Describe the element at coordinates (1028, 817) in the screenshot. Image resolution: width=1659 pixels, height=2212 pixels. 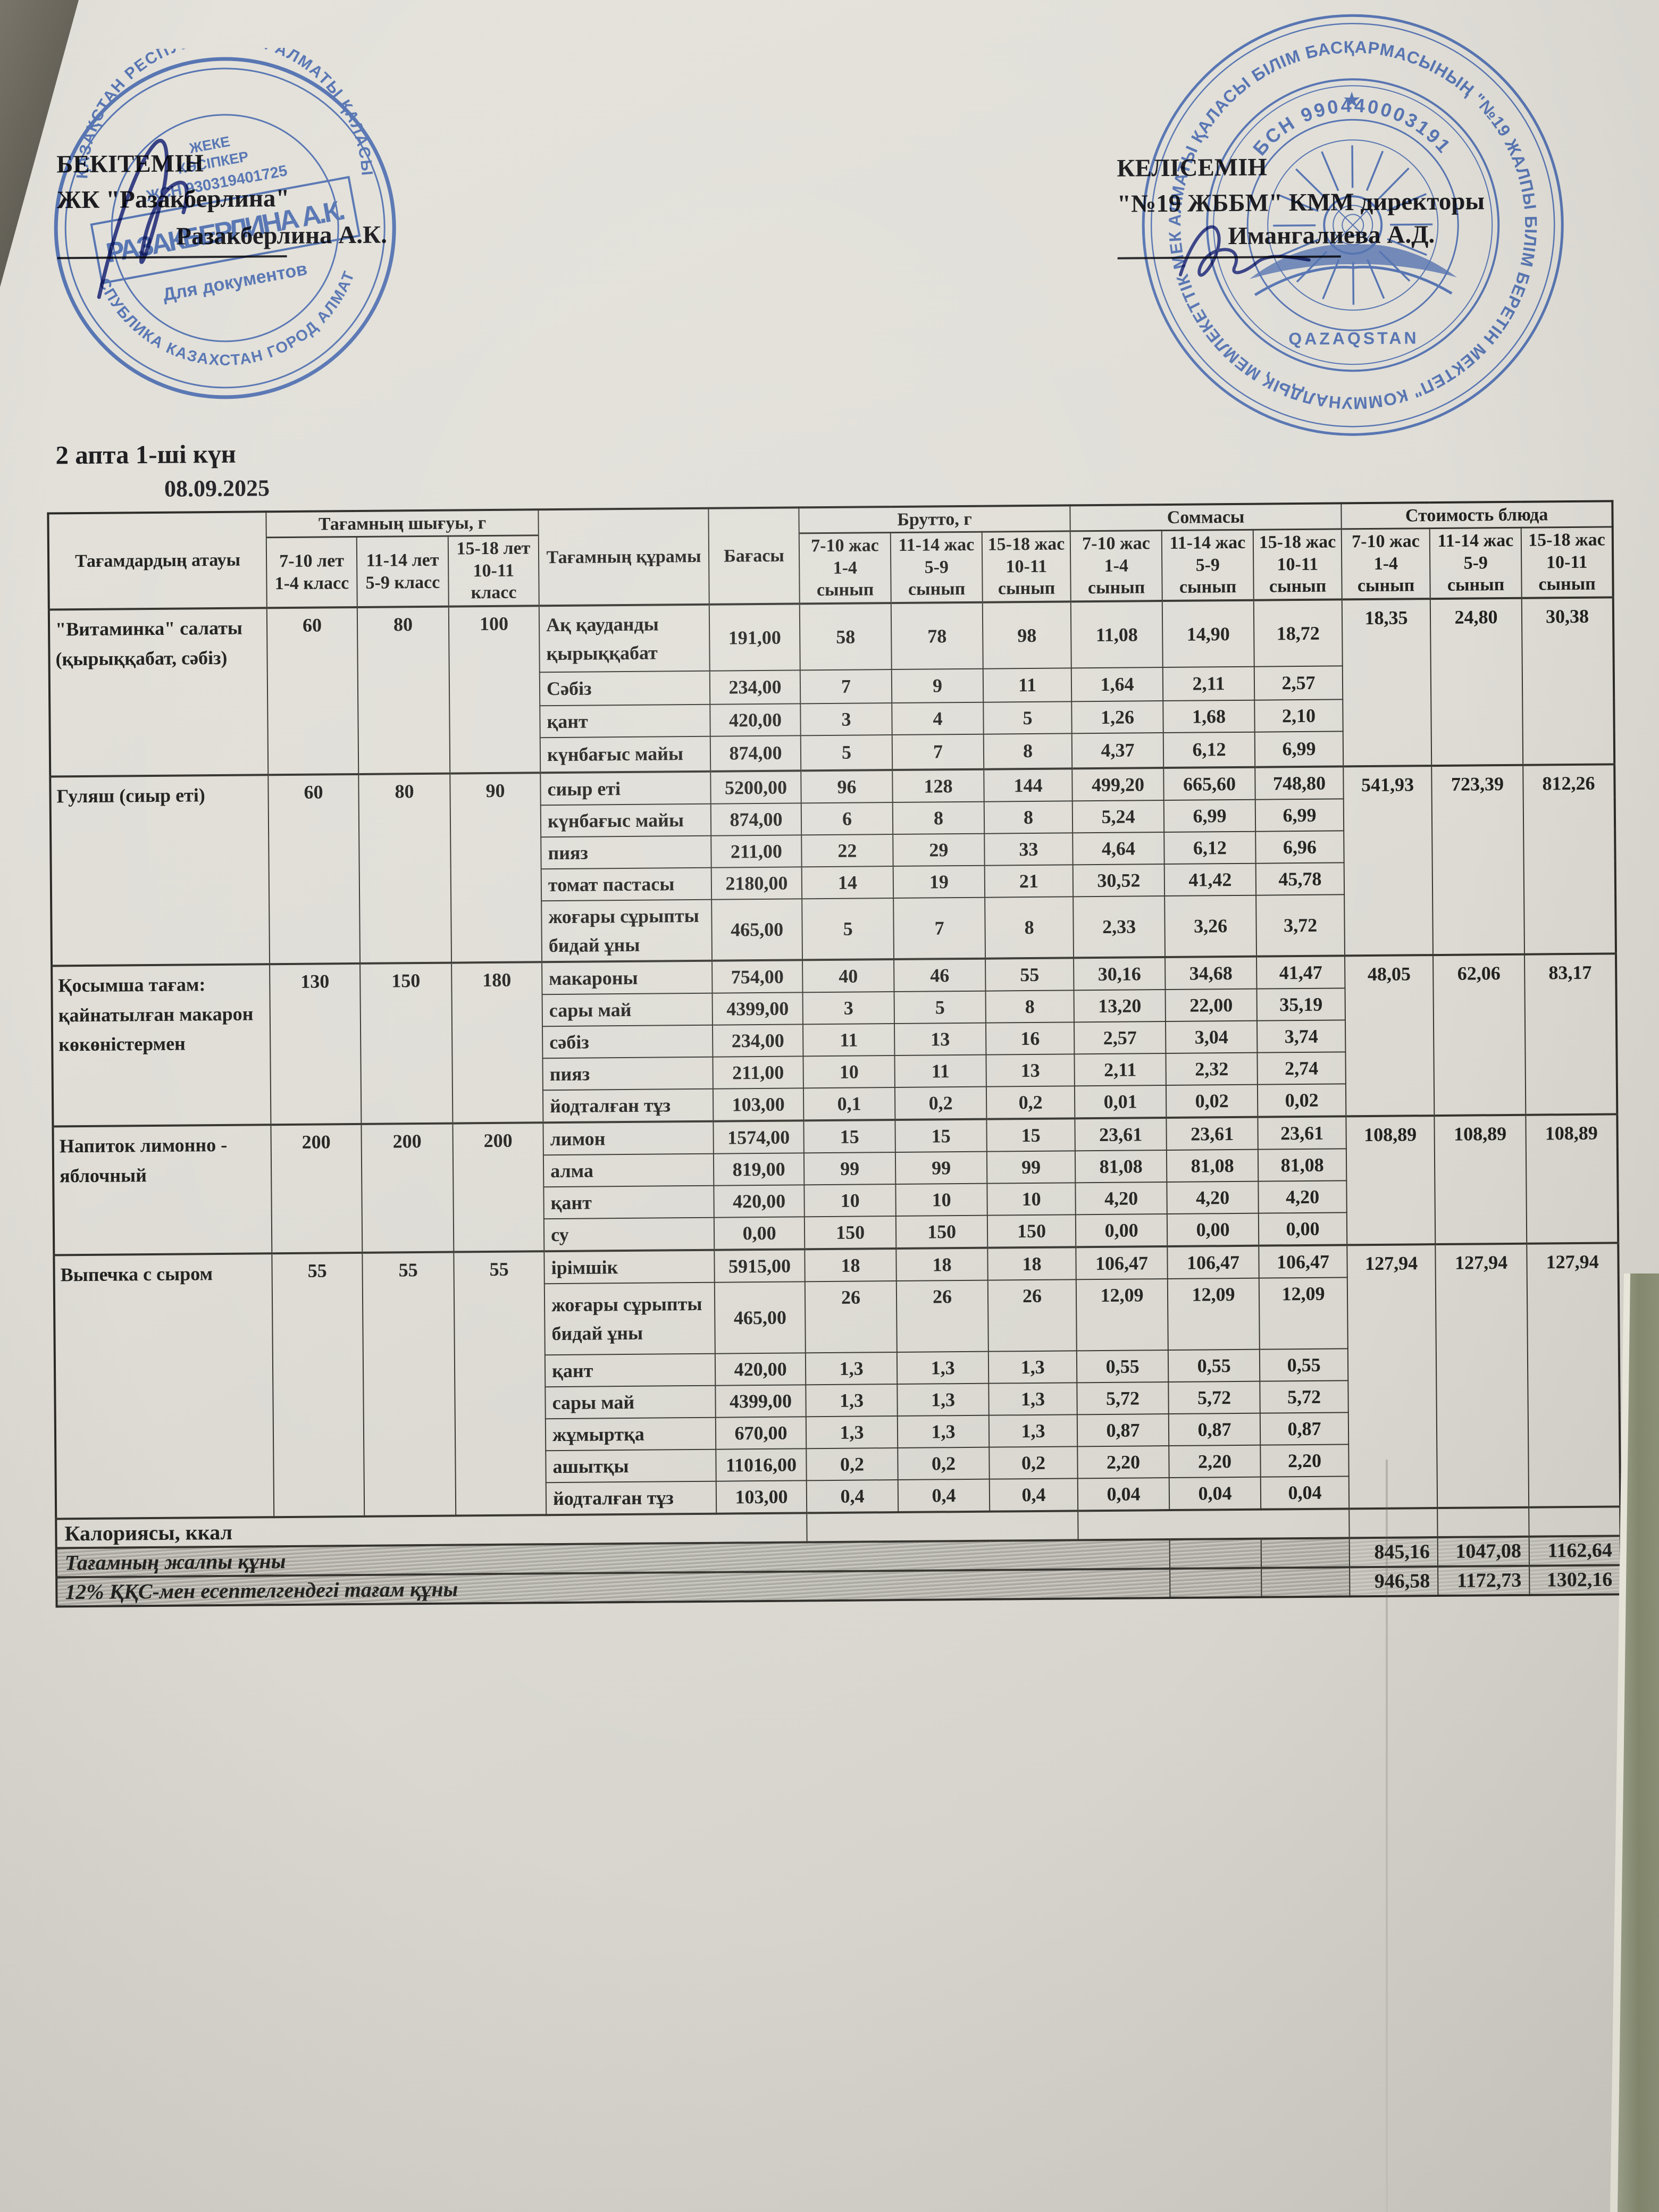
I see `brutto-cell: 8` at that location.